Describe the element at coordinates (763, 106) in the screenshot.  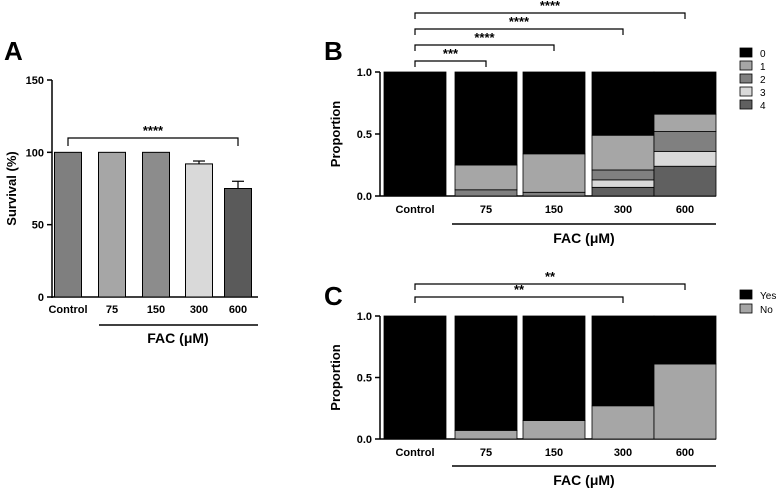
I see `legend-label: 4` at that location.